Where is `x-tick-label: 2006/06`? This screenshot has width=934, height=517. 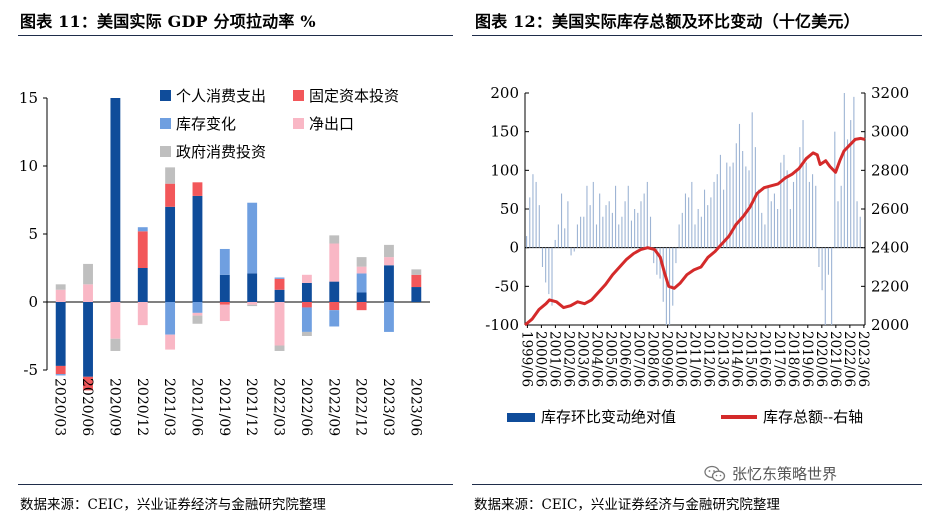 x-tick-label: 2006/06 is located at coordinates (625, 359).